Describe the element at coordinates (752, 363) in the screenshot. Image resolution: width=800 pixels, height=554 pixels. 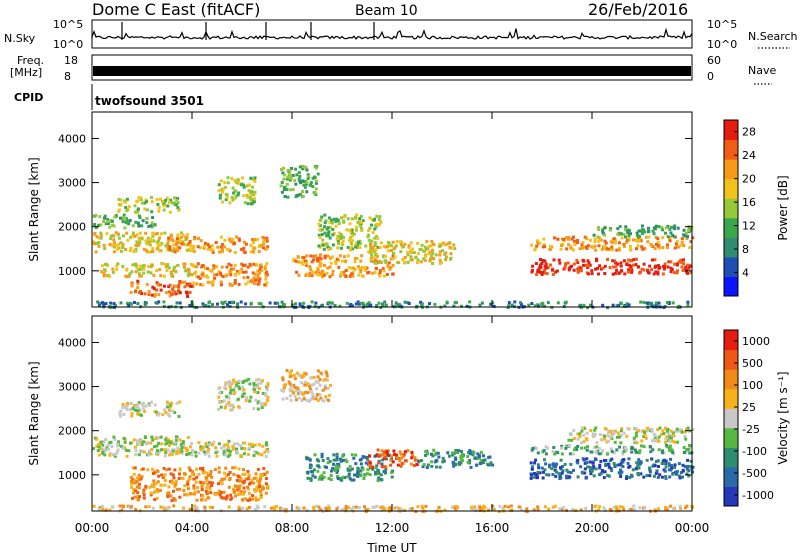
I see `cbar-tick-label-cbar-velocity-1: 500` at that location.